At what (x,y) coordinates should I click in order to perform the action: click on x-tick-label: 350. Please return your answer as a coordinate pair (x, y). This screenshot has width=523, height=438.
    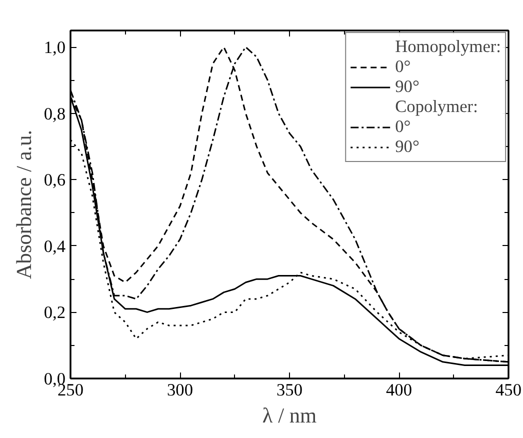
    Looking at the image, I should click on (289, 390).